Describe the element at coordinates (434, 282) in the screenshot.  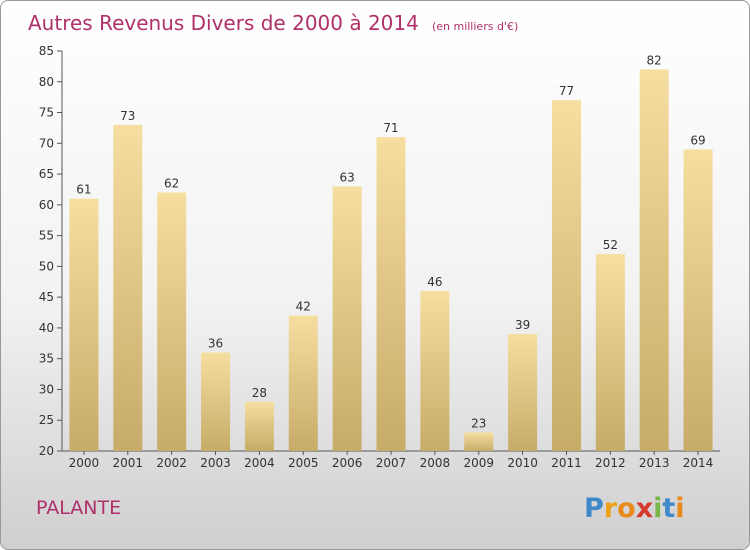
I see `bar-value-label: 46` at that location.